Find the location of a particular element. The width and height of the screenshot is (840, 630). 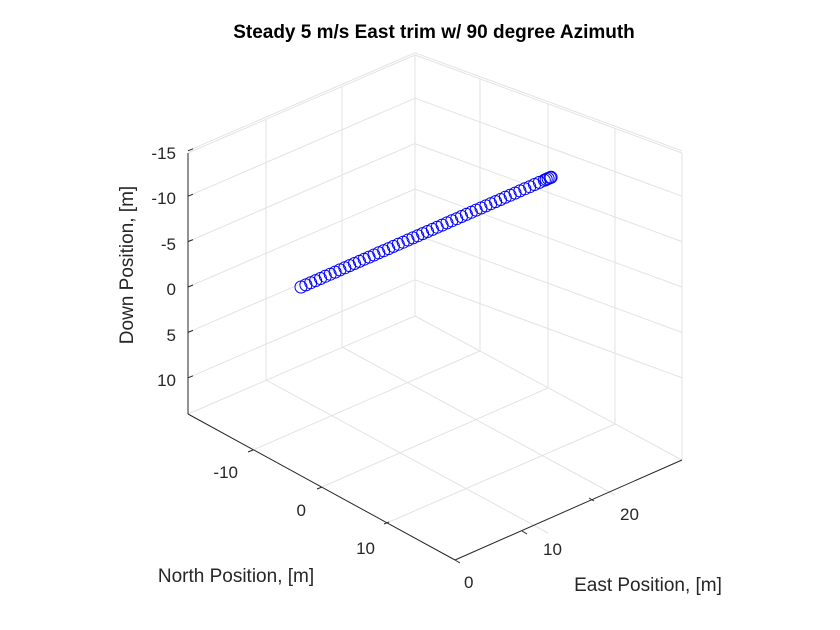

down-tick-label: -15 is located at coordinates (163, 153).